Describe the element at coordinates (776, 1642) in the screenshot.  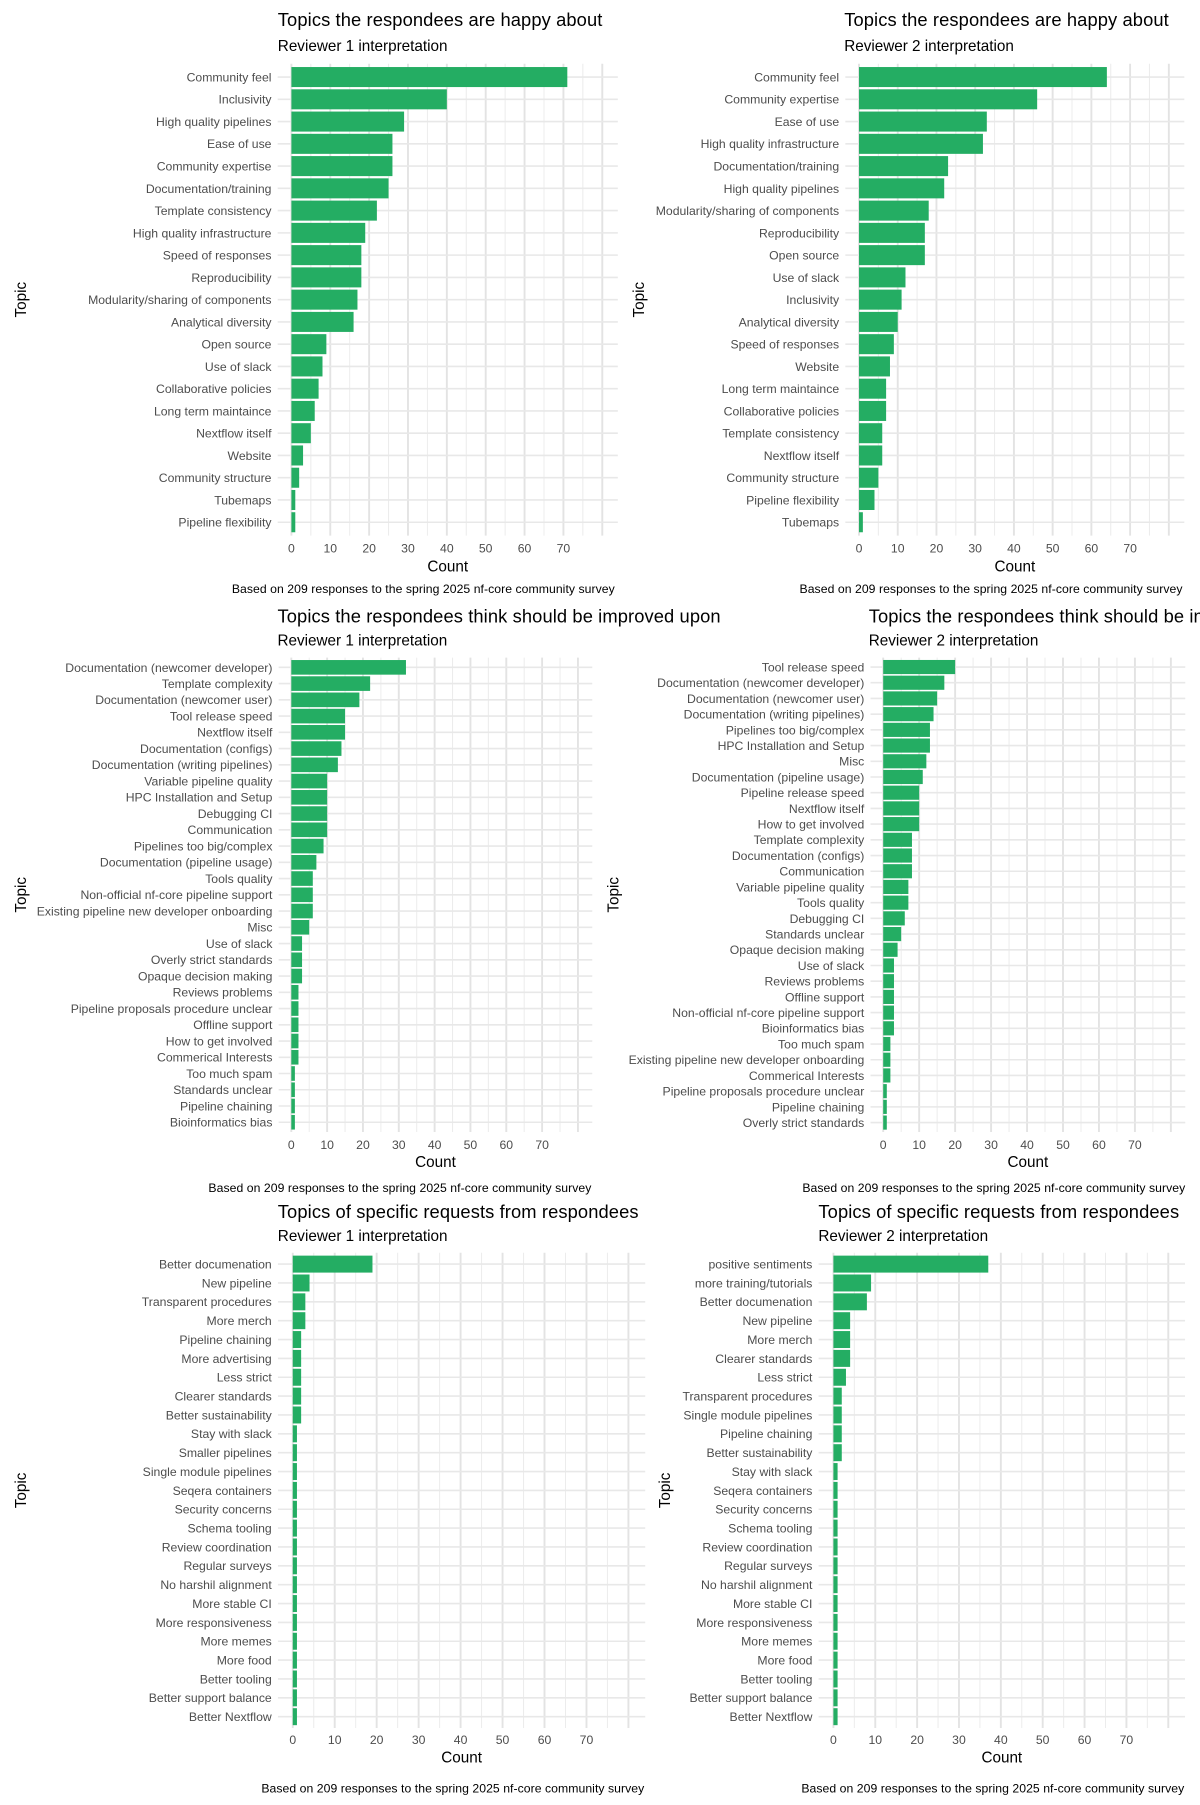
I see `svg-text: More memes` at that location.